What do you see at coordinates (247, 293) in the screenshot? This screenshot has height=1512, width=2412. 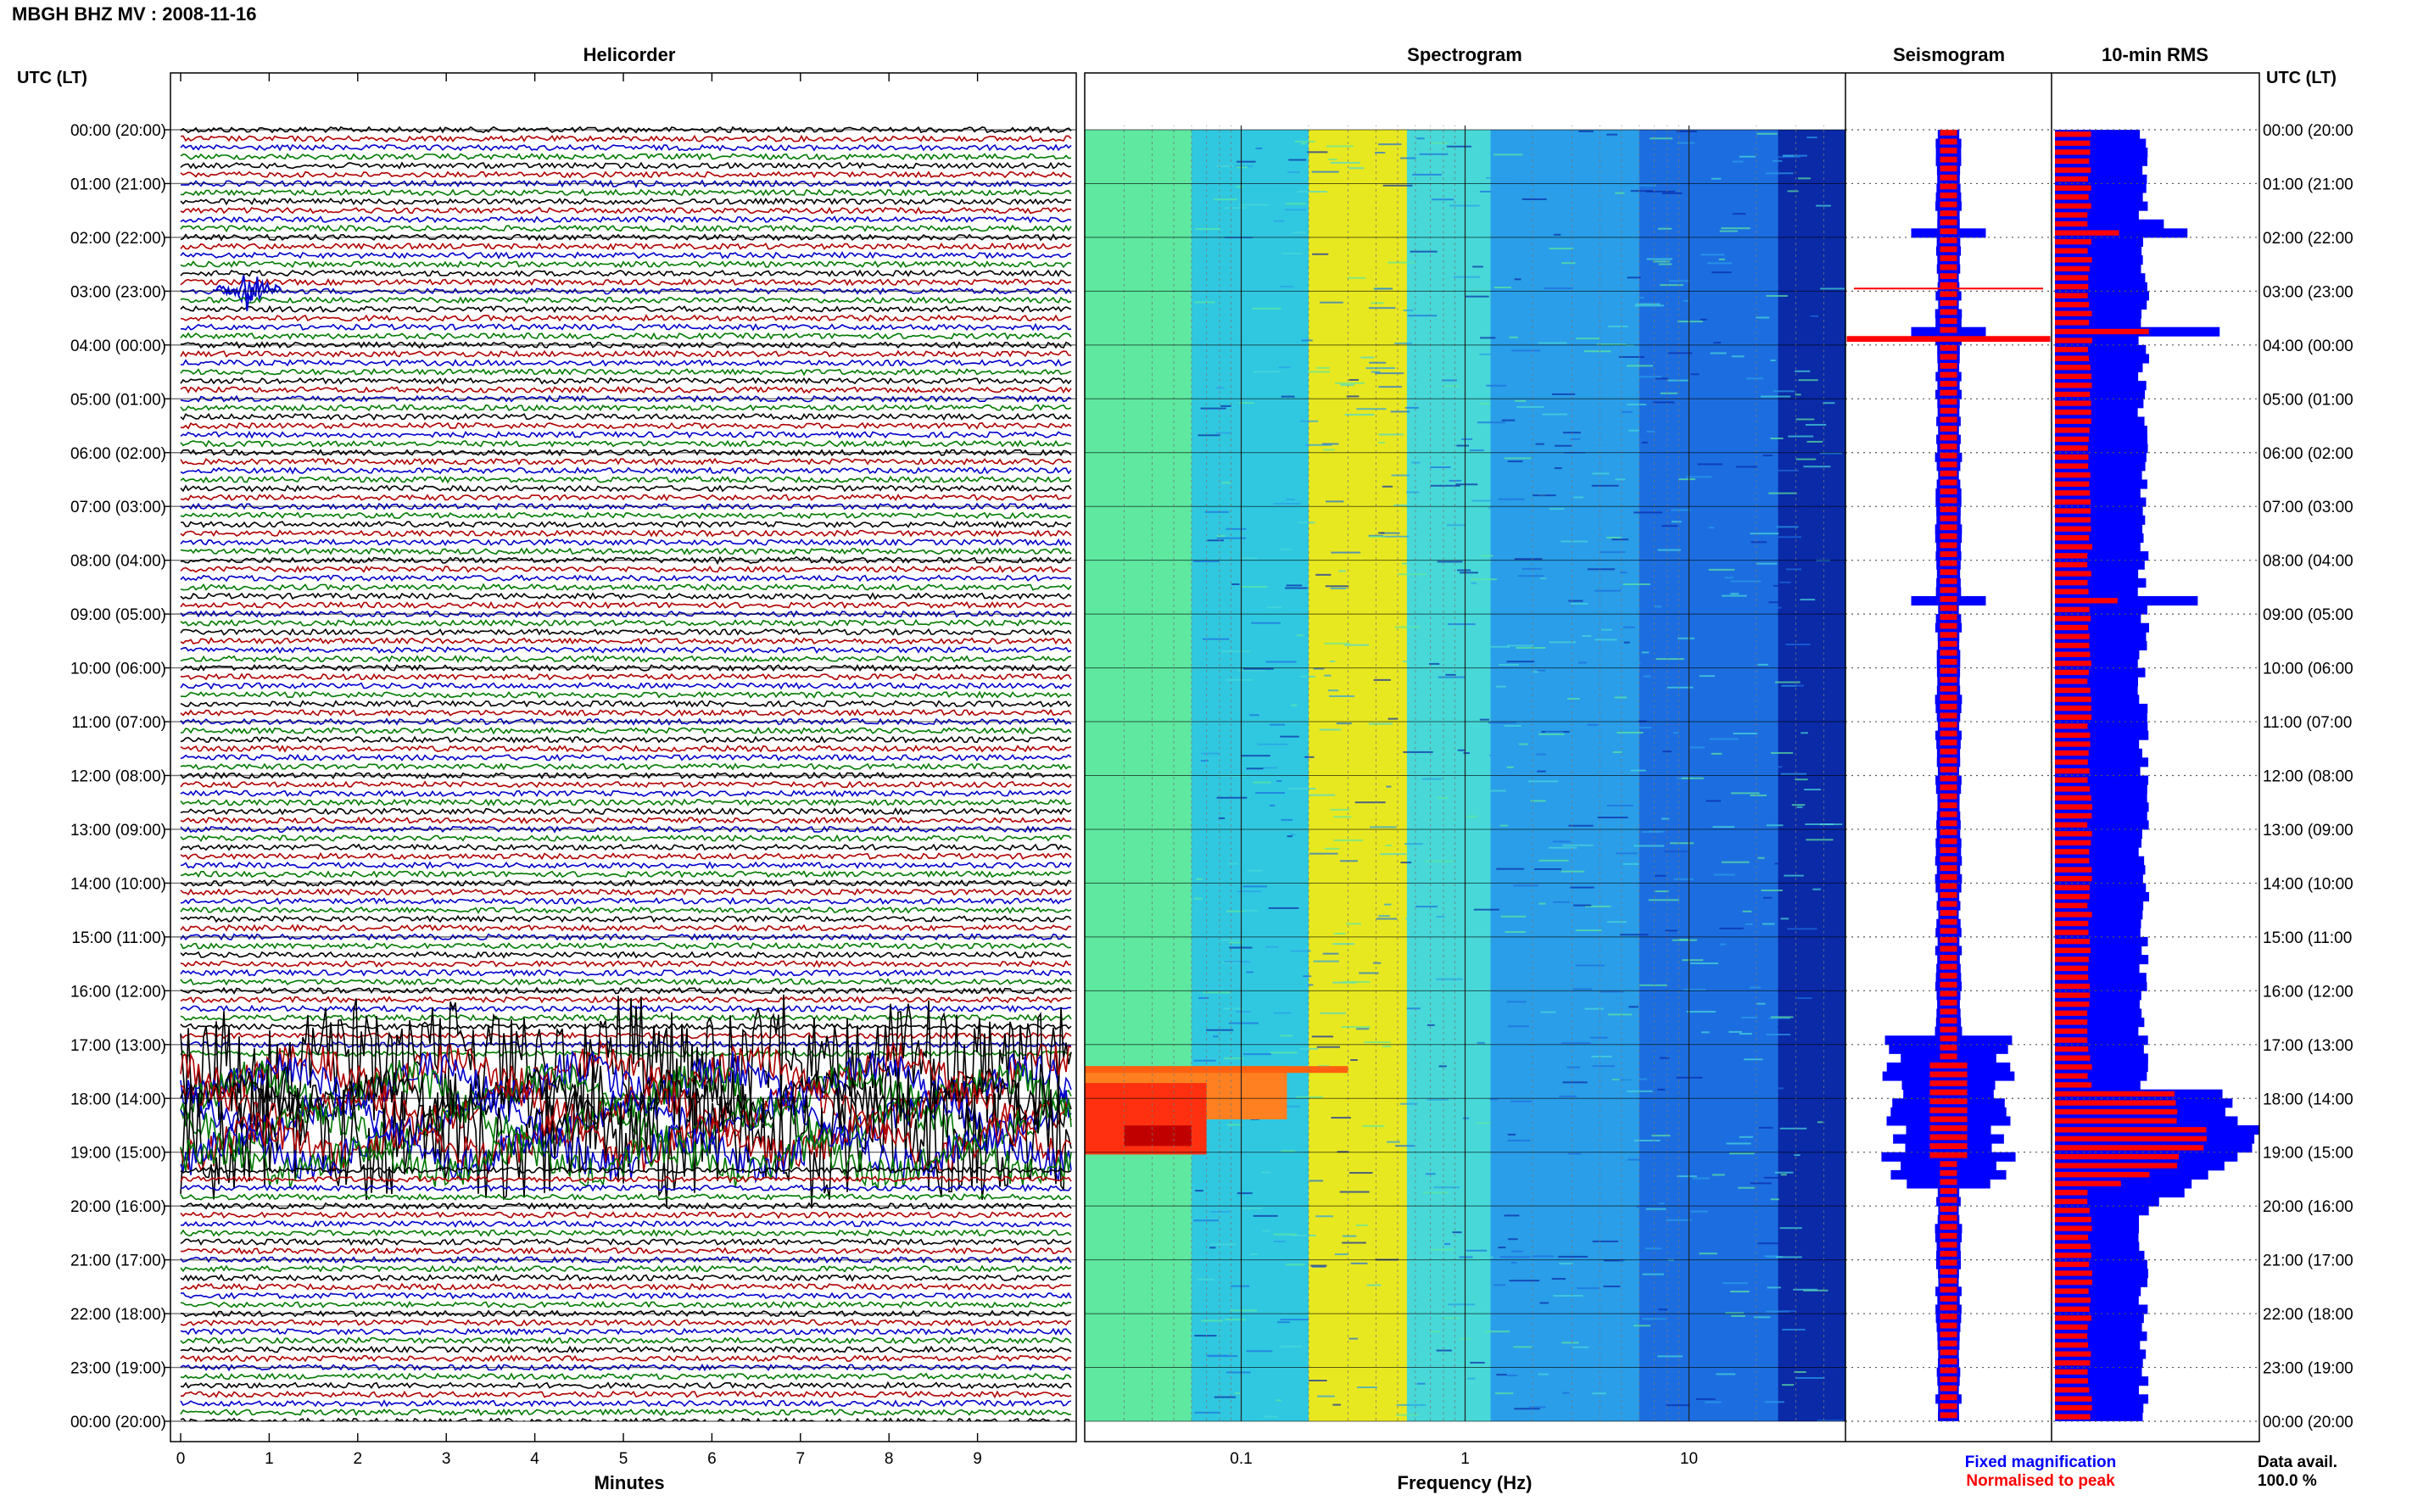 I see `helicorder-event` at bounding box center [247, 293].